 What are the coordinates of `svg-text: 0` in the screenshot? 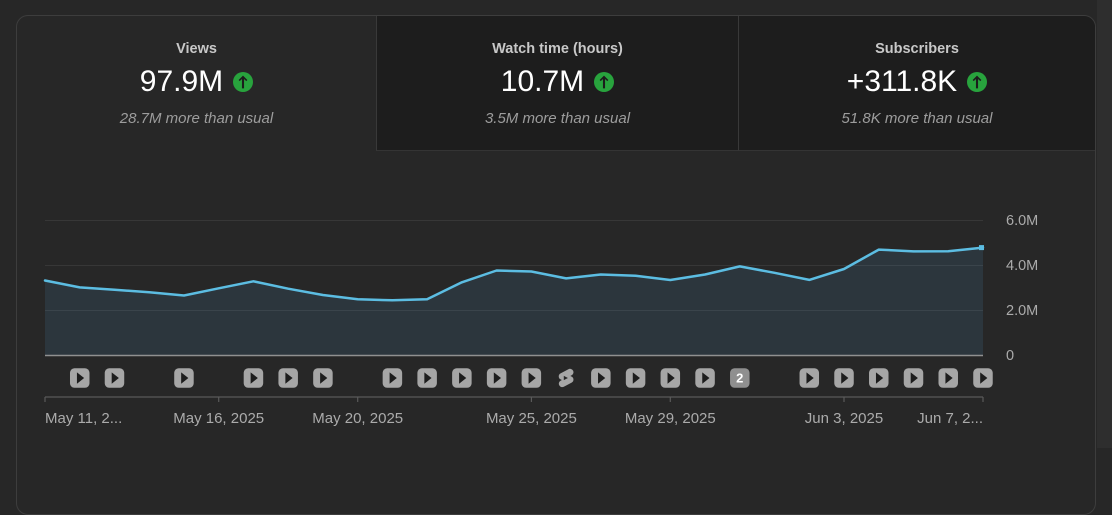 It's located at (1010, 356).